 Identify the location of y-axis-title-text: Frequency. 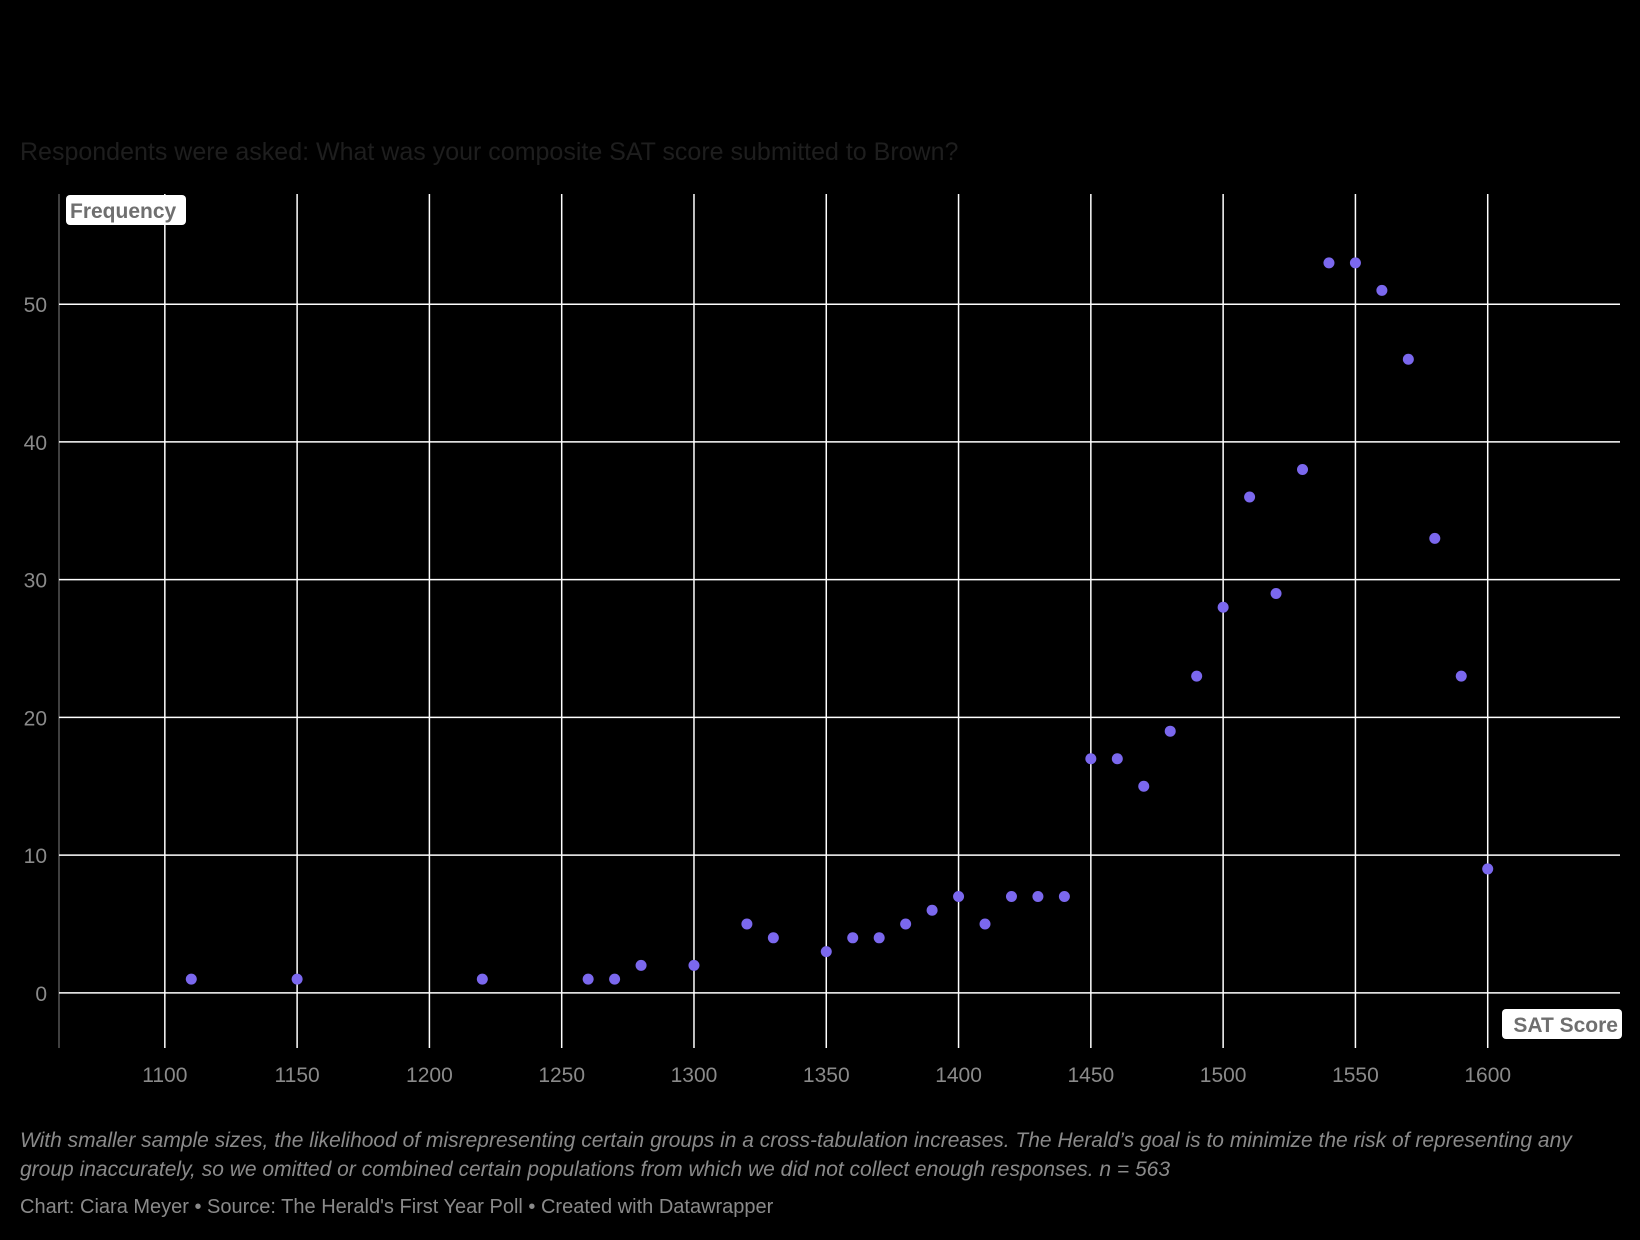
(123, 211).